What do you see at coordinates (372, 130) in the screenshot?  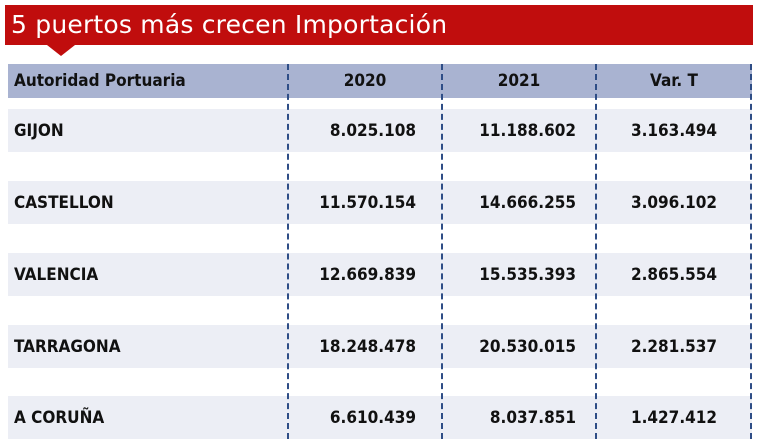 I see `value-2020: 8.025.108` at bounding box center [372, 130].